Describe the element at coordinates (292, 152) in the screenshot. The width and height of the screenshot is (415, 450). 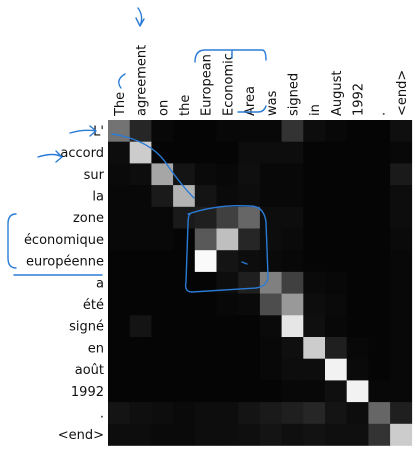
I see `cell-accord-signed` at that location.